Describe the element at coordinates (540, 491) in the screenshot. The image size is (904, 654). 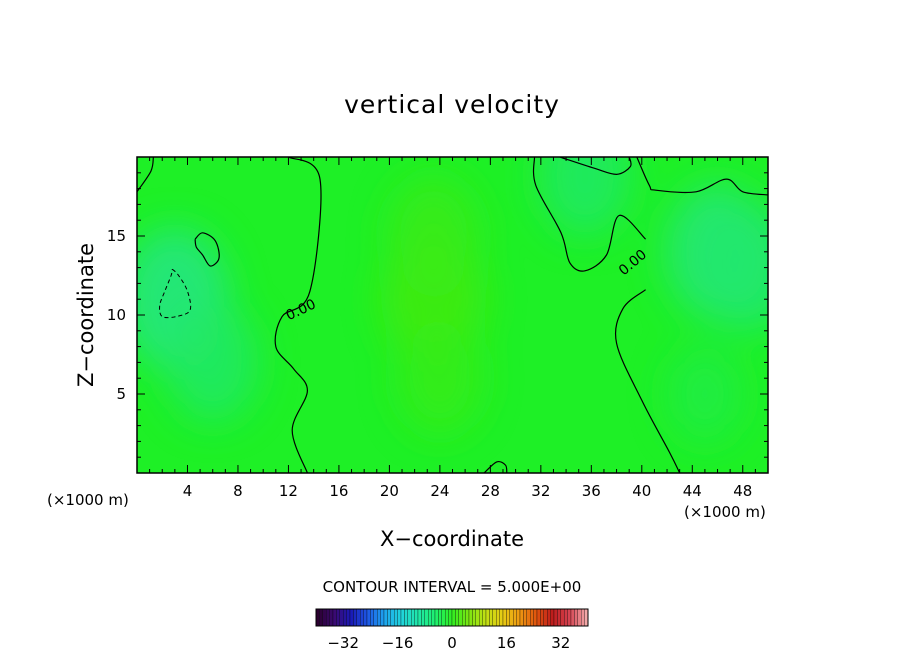
I see `x-tick-label: 32` at that location.